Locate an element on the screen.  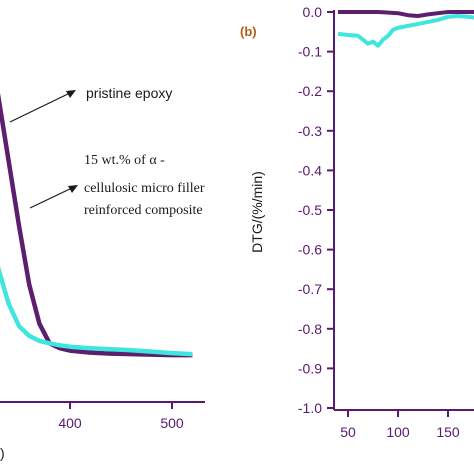
panel-b-y-tick-label-4: -0.4 is located at coordinates (310, 170).